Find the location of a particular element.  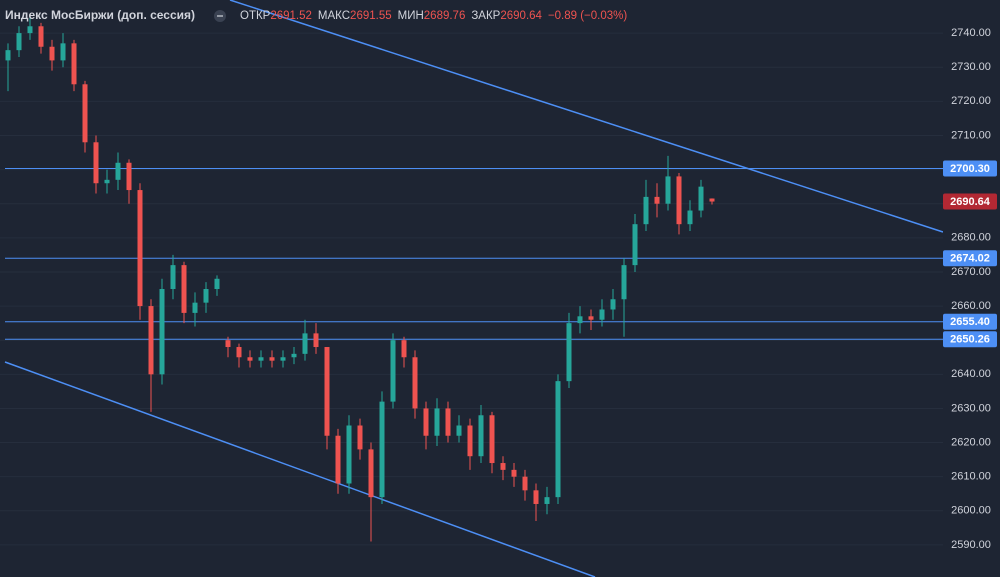

y-tick-label: 2730.00 is located at coordinates (971, 67).